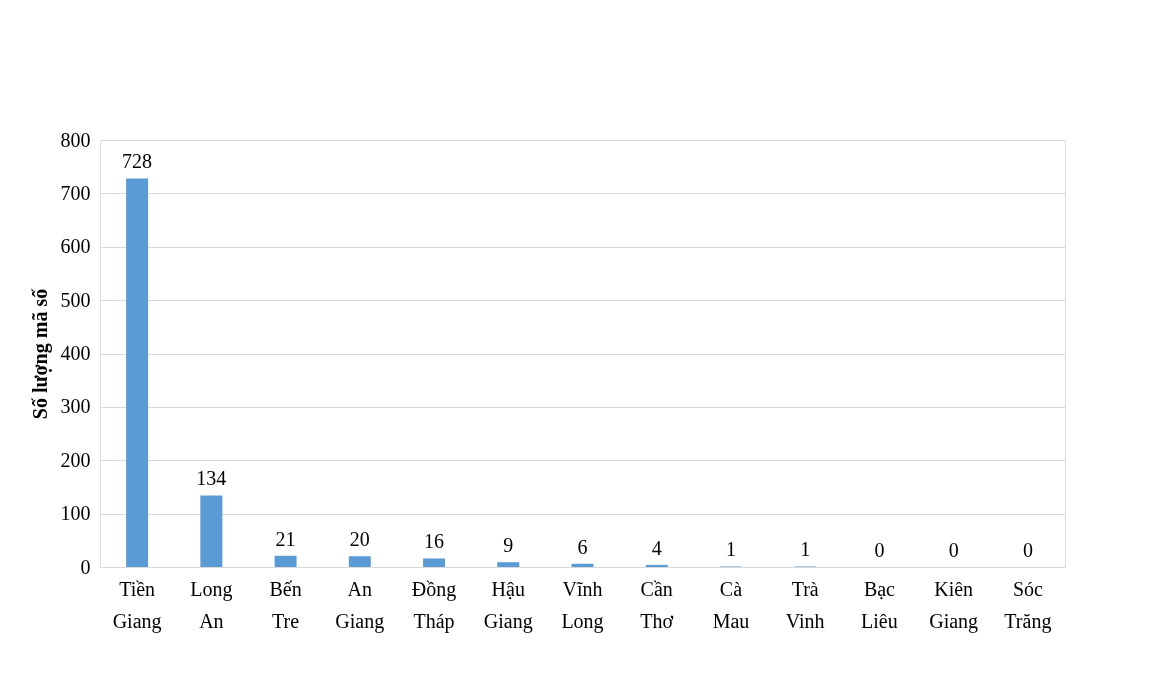  I want to click on y-tick-label: 400, so click(75, 353).